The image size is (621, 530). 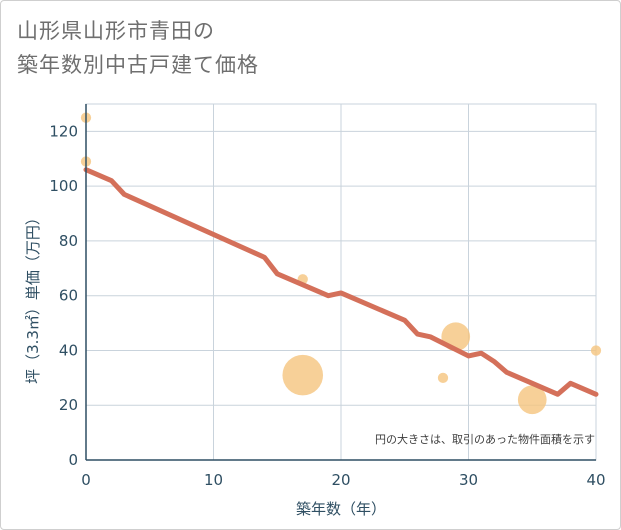 I want to click on y-tick-label: 0, so click(x=73, y=460).